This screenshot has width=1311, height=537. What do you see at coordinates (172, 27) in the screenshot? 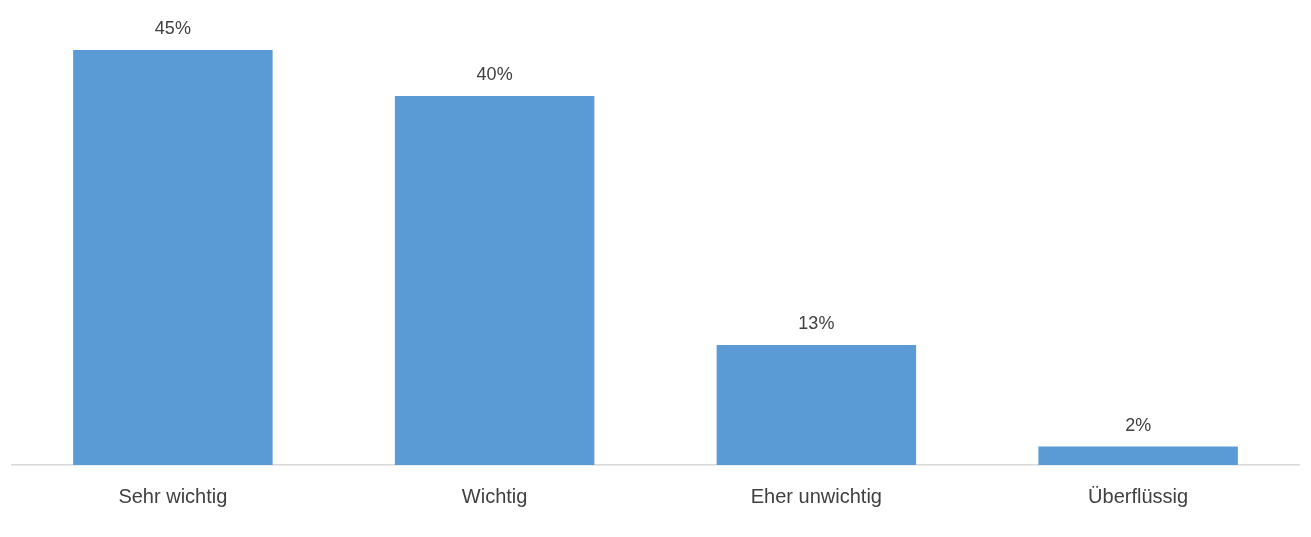
I see `data-label: 45%` at bounding box center [172, 27].